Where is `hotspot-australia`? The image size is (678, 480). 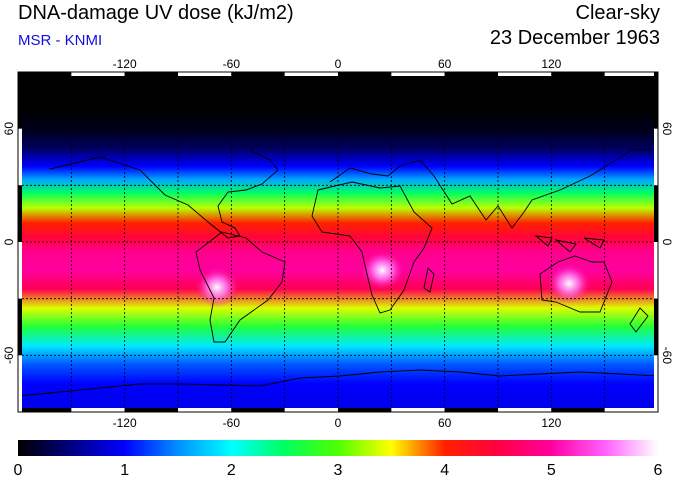 hotspot-australia is located at coordinates (569, 283).